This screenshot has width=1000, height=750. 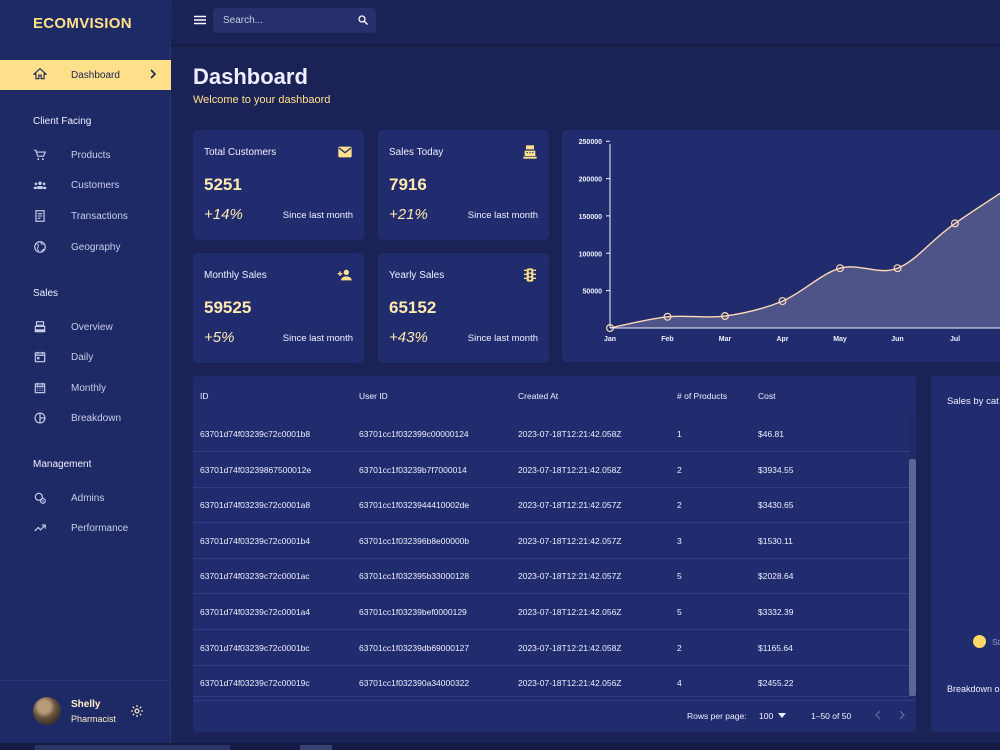 I want to click on cell-cost: $1530.11, so click(x=775, y=540).